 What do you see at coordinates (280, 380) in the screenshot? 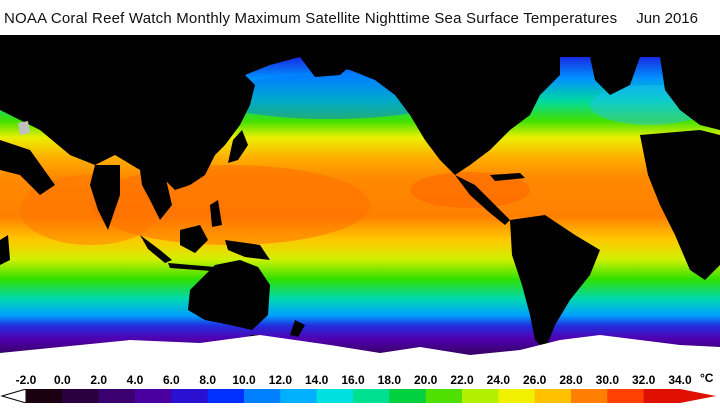
I see `scale-tick-label: 12.0` at bounding box center [280, 380].